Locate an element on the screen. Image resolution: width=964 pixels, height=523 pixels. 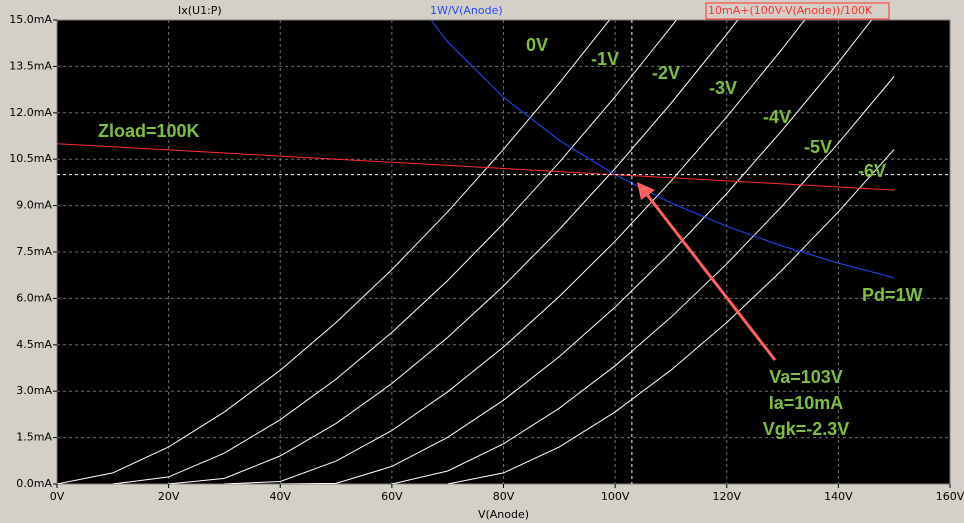
step-label: -2V is located at coordinates (666, 73).